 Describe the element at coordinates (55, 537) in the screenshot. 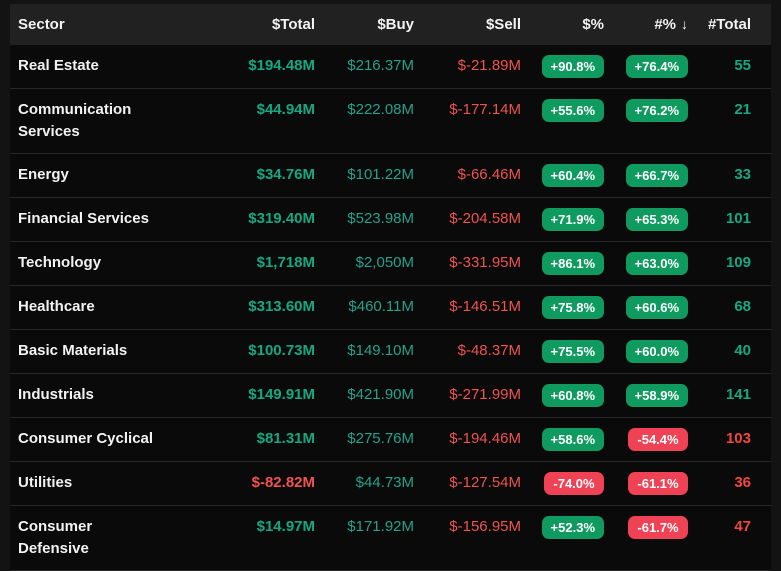

I see `sector-name-cell: Consumer Defensive` at that location.